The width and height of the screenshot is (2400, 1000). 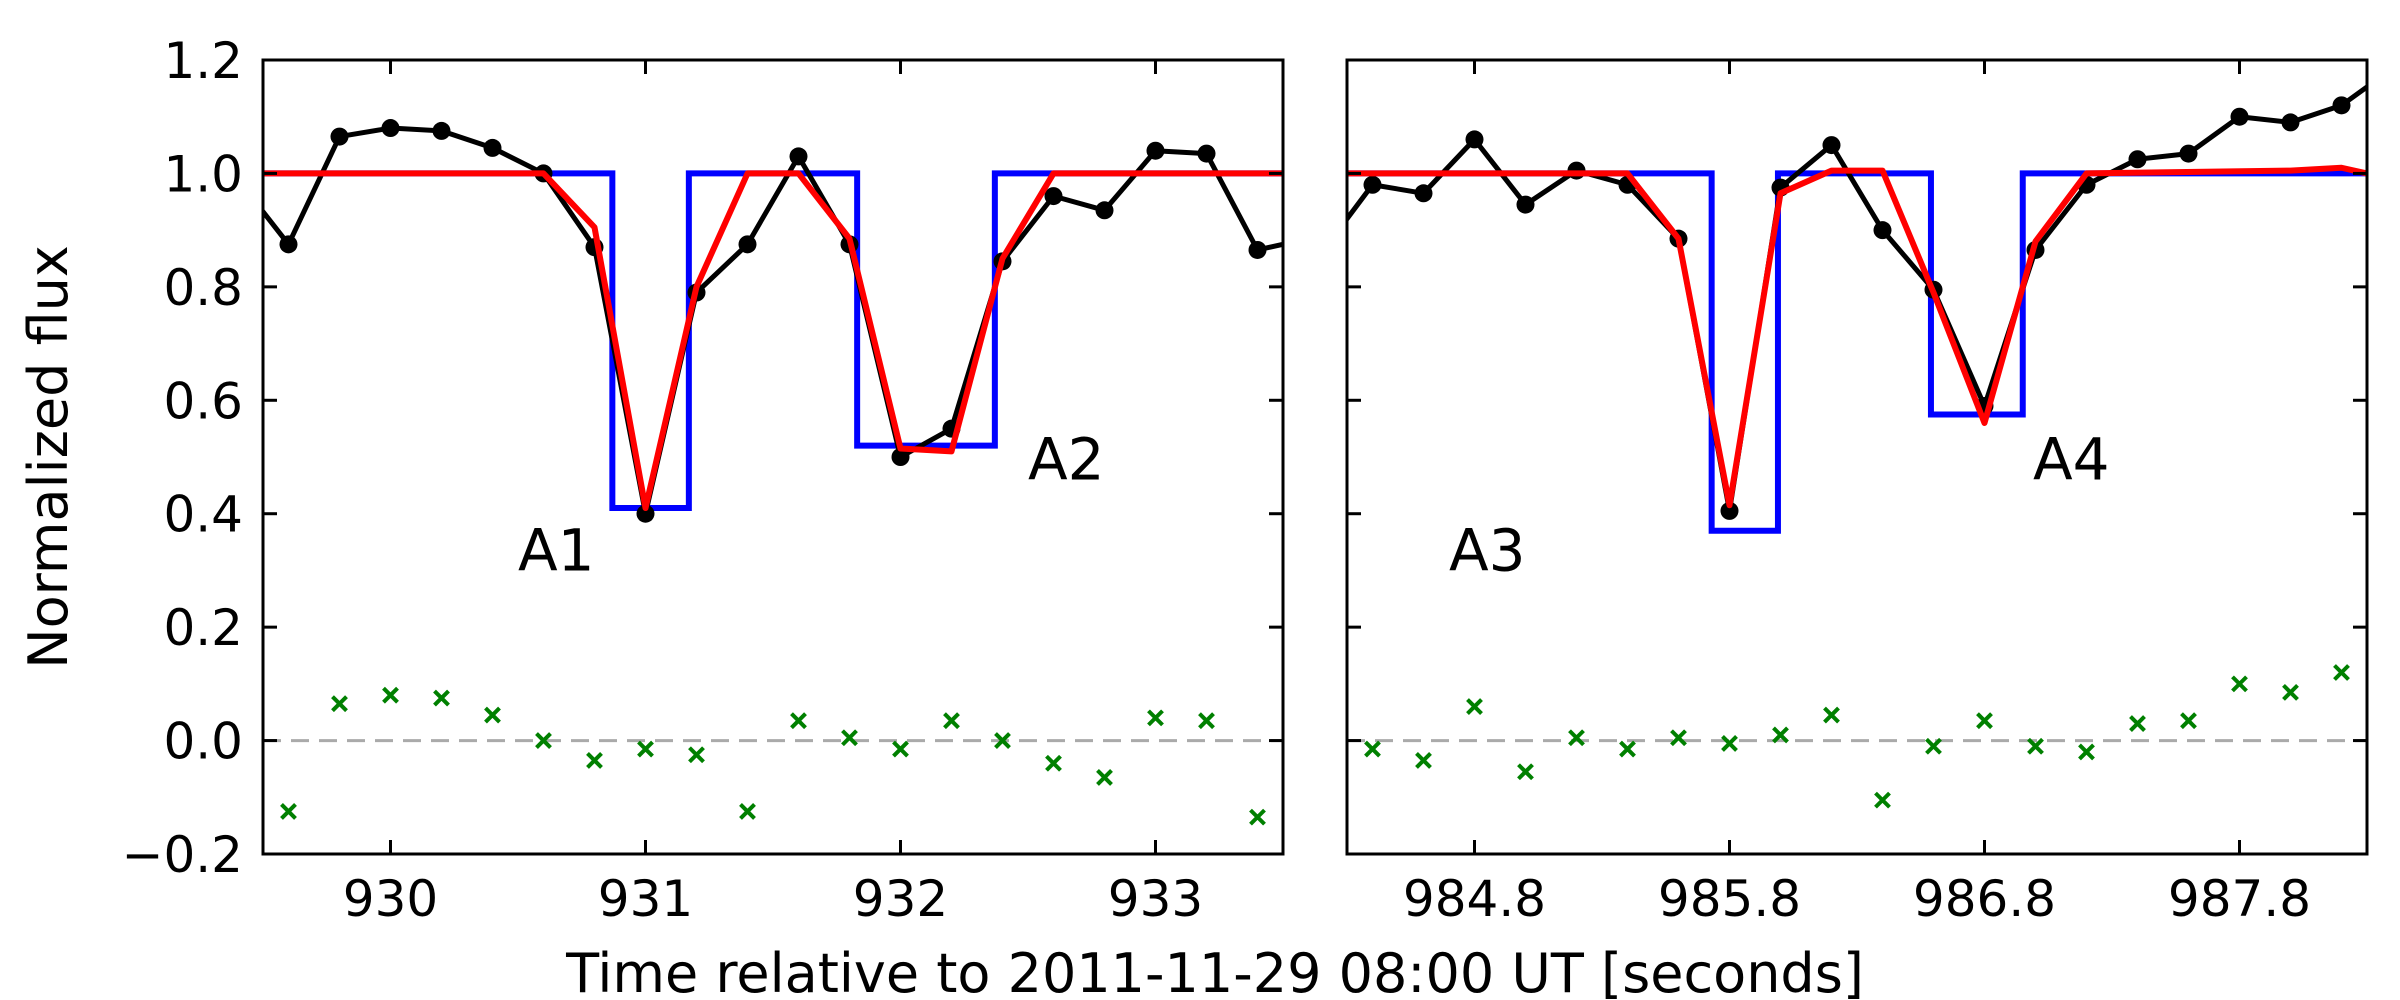 What do you see at coordinates (1066, 460) in the screenshot?
I see `annotation-a2: A2` at bounding box center [1066, 460].